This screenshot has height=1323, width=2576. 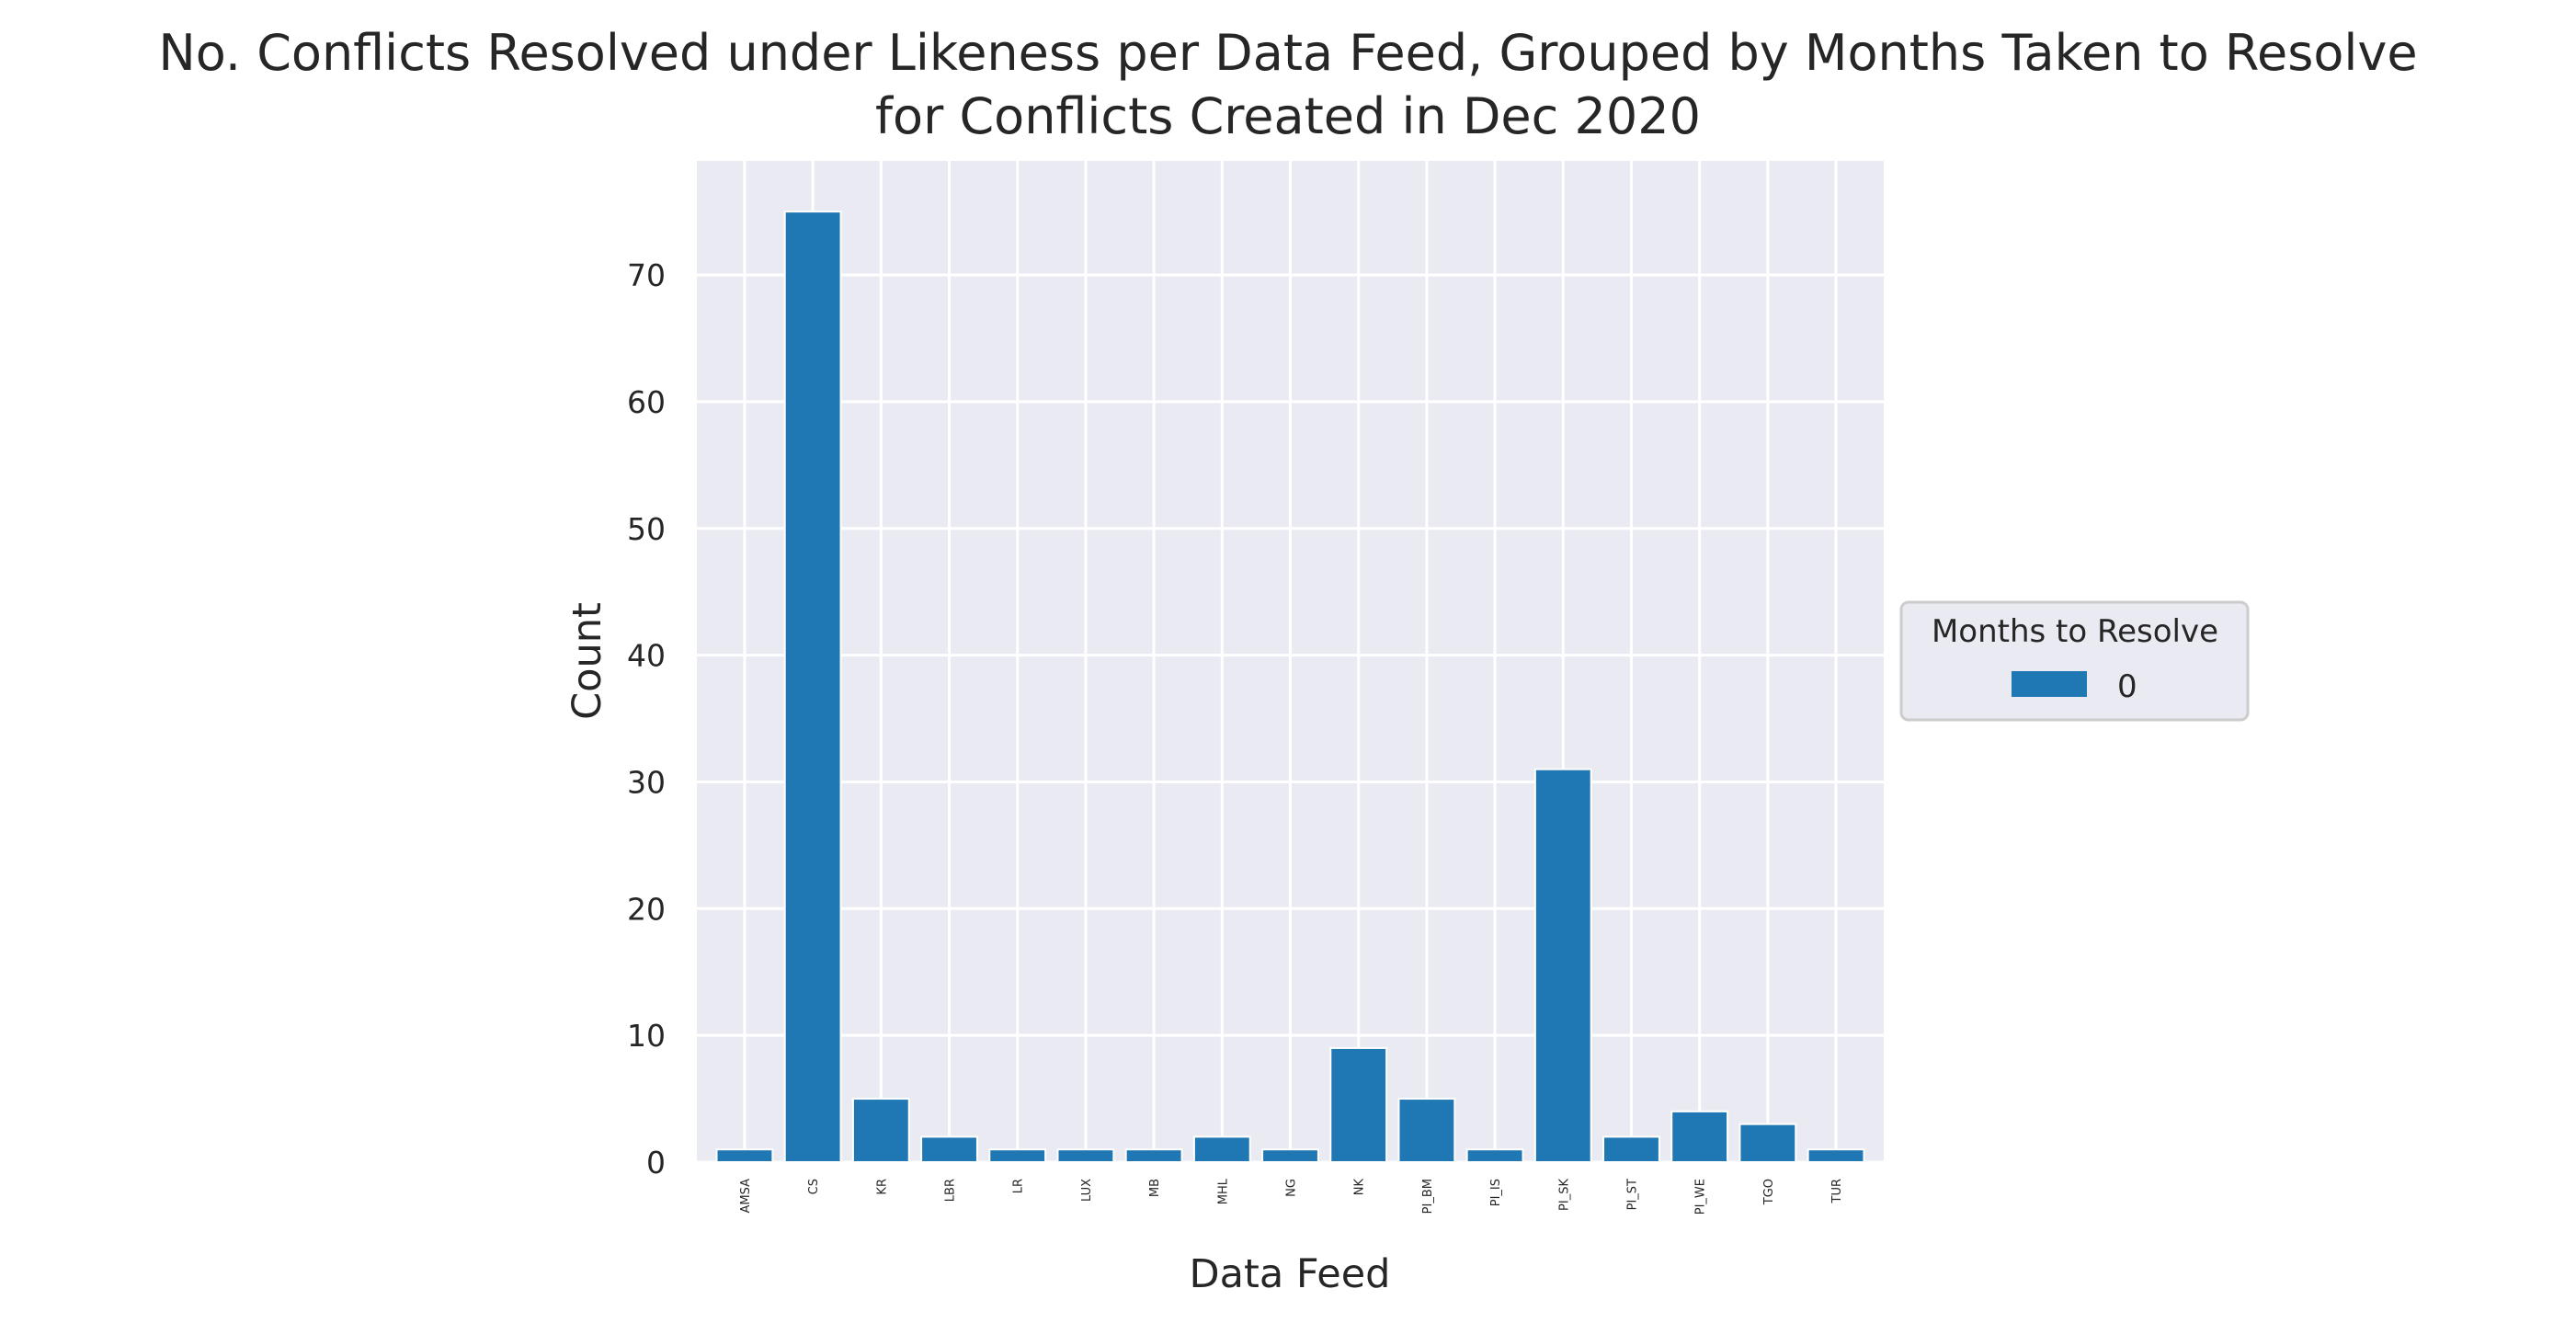 What do you see at coordinates (1562, 965) in the screenshot?
I see `bar-pi-sk` at bounding box center [1562, 965].